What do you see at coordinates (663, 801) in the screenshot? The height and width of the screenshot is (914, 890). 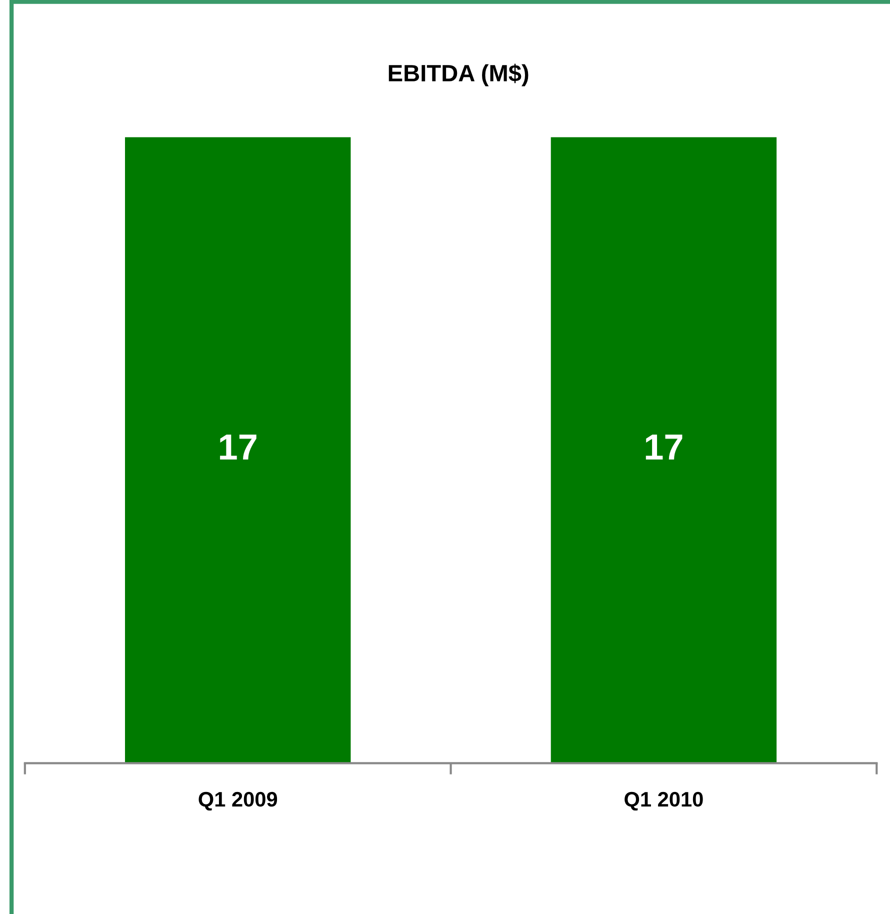 I see `x-tick-label: Q1 2010` at bounding box center [663, 801].